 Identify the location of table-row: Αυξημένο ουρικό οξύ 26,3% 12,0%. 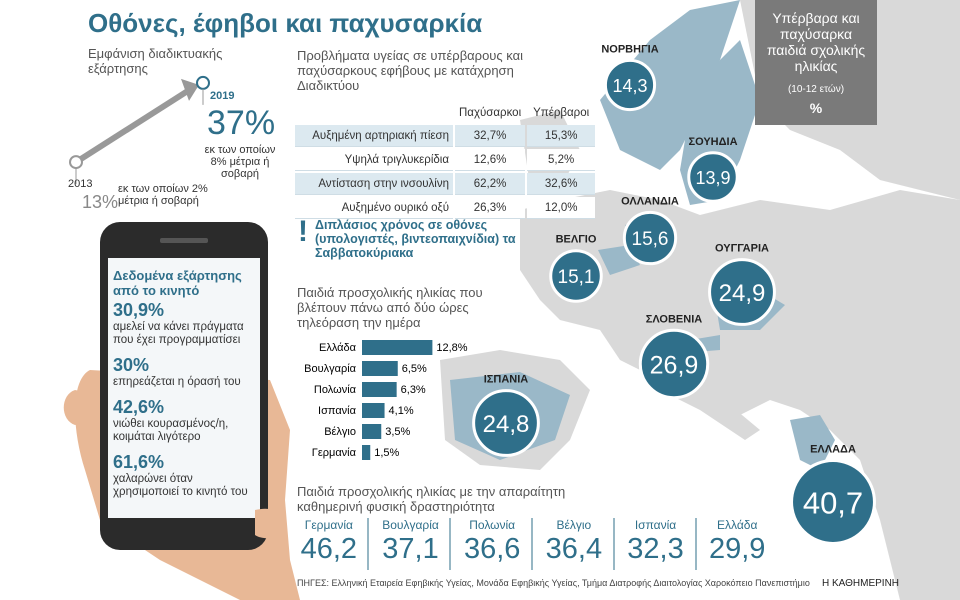
(445, 208).